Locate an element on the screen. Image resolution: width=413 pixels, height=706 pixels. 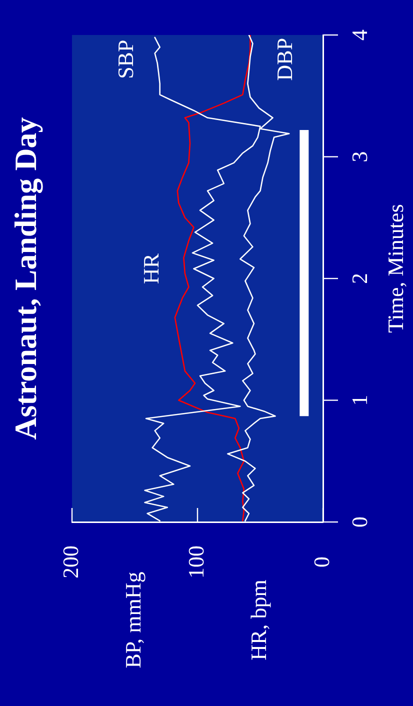
text: HR is located at coordinates (151, 268).